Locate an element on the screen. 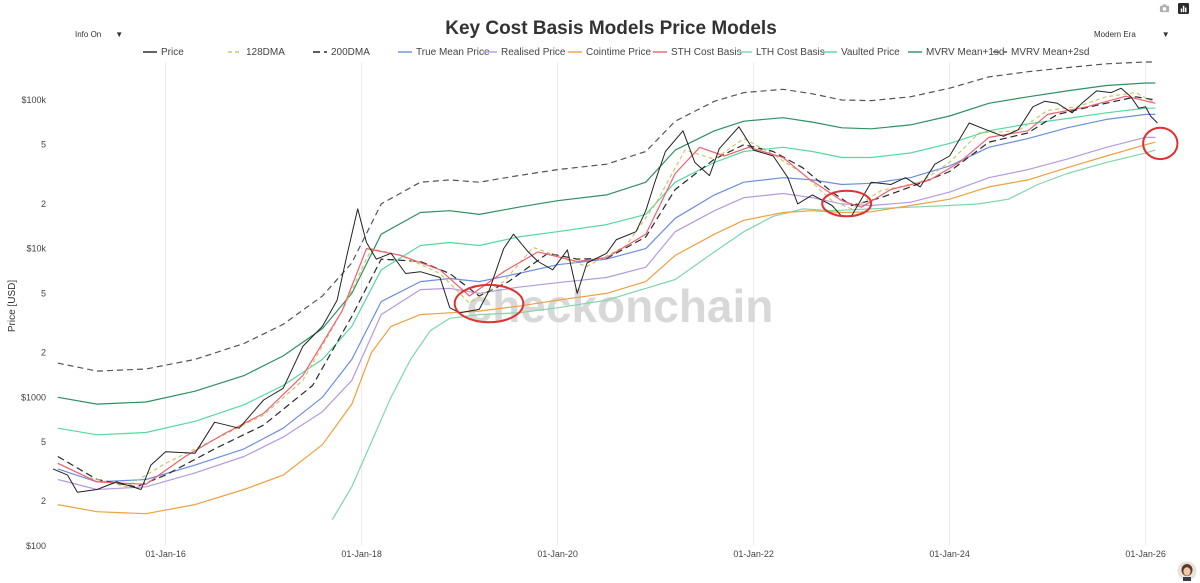 This screenshot has height=583, width=1200. y-tick-label-3: $1000 is located at coordinates (33, 397).